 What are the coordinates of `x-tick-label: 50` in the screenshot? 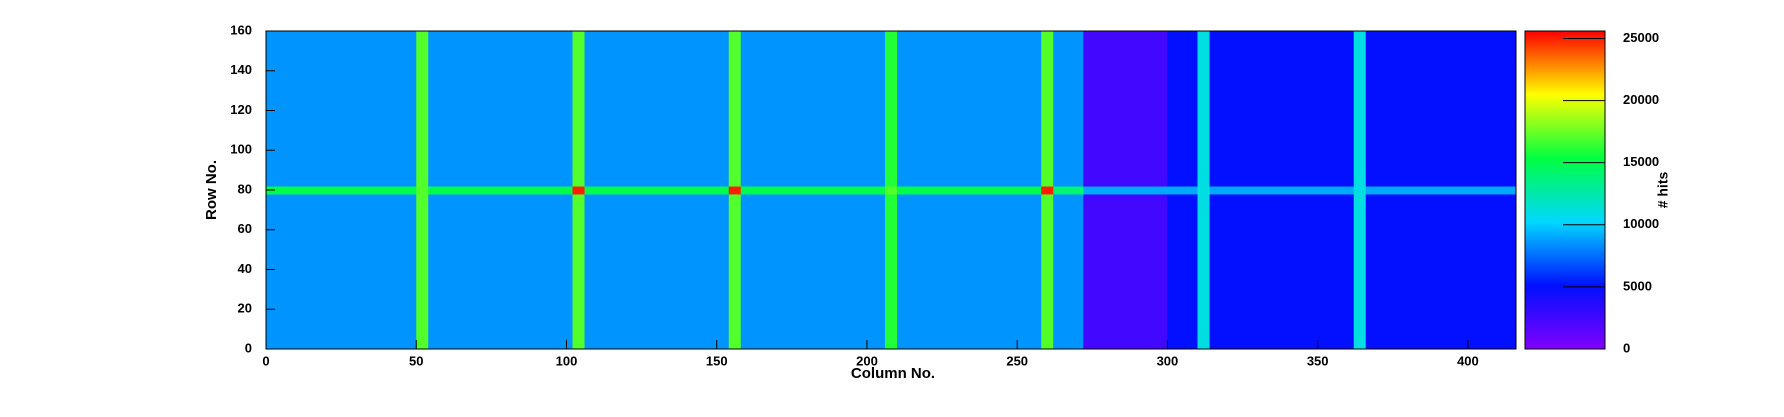 It's located at (416, 360).